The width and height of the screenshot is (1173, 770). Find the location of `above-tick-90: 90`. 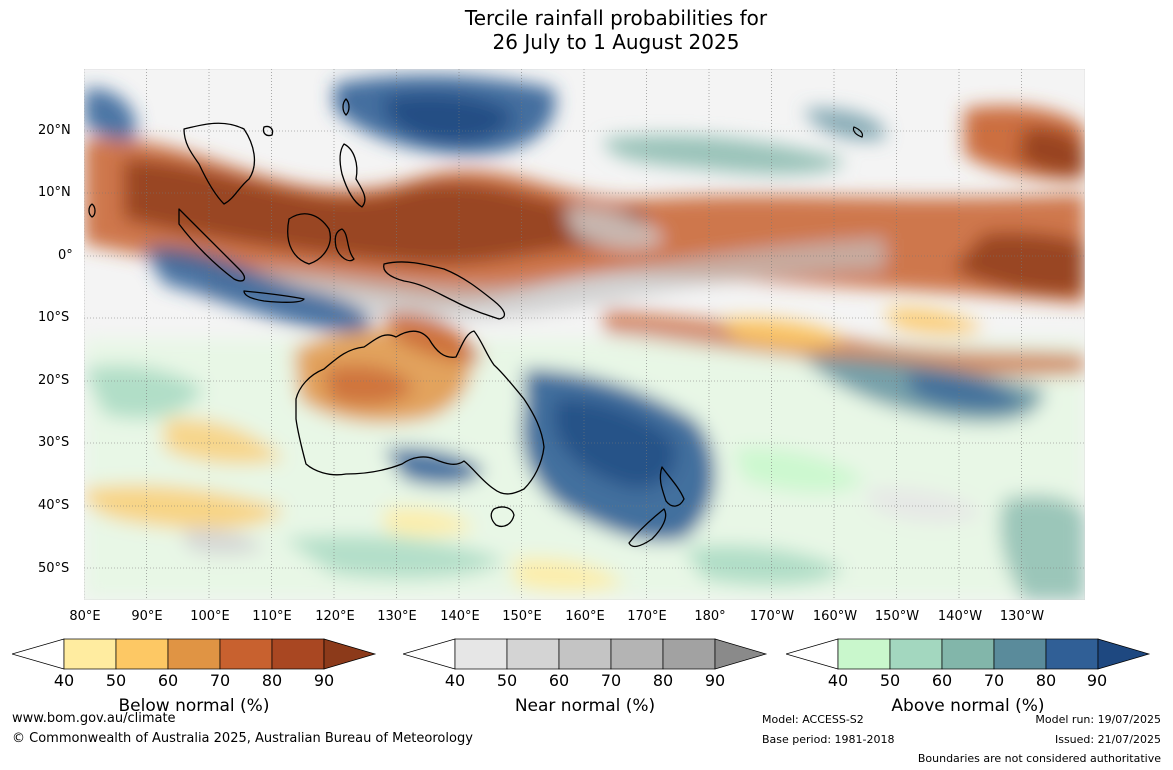

above-tick-90: 90 is located at coordinates (1097, 680).